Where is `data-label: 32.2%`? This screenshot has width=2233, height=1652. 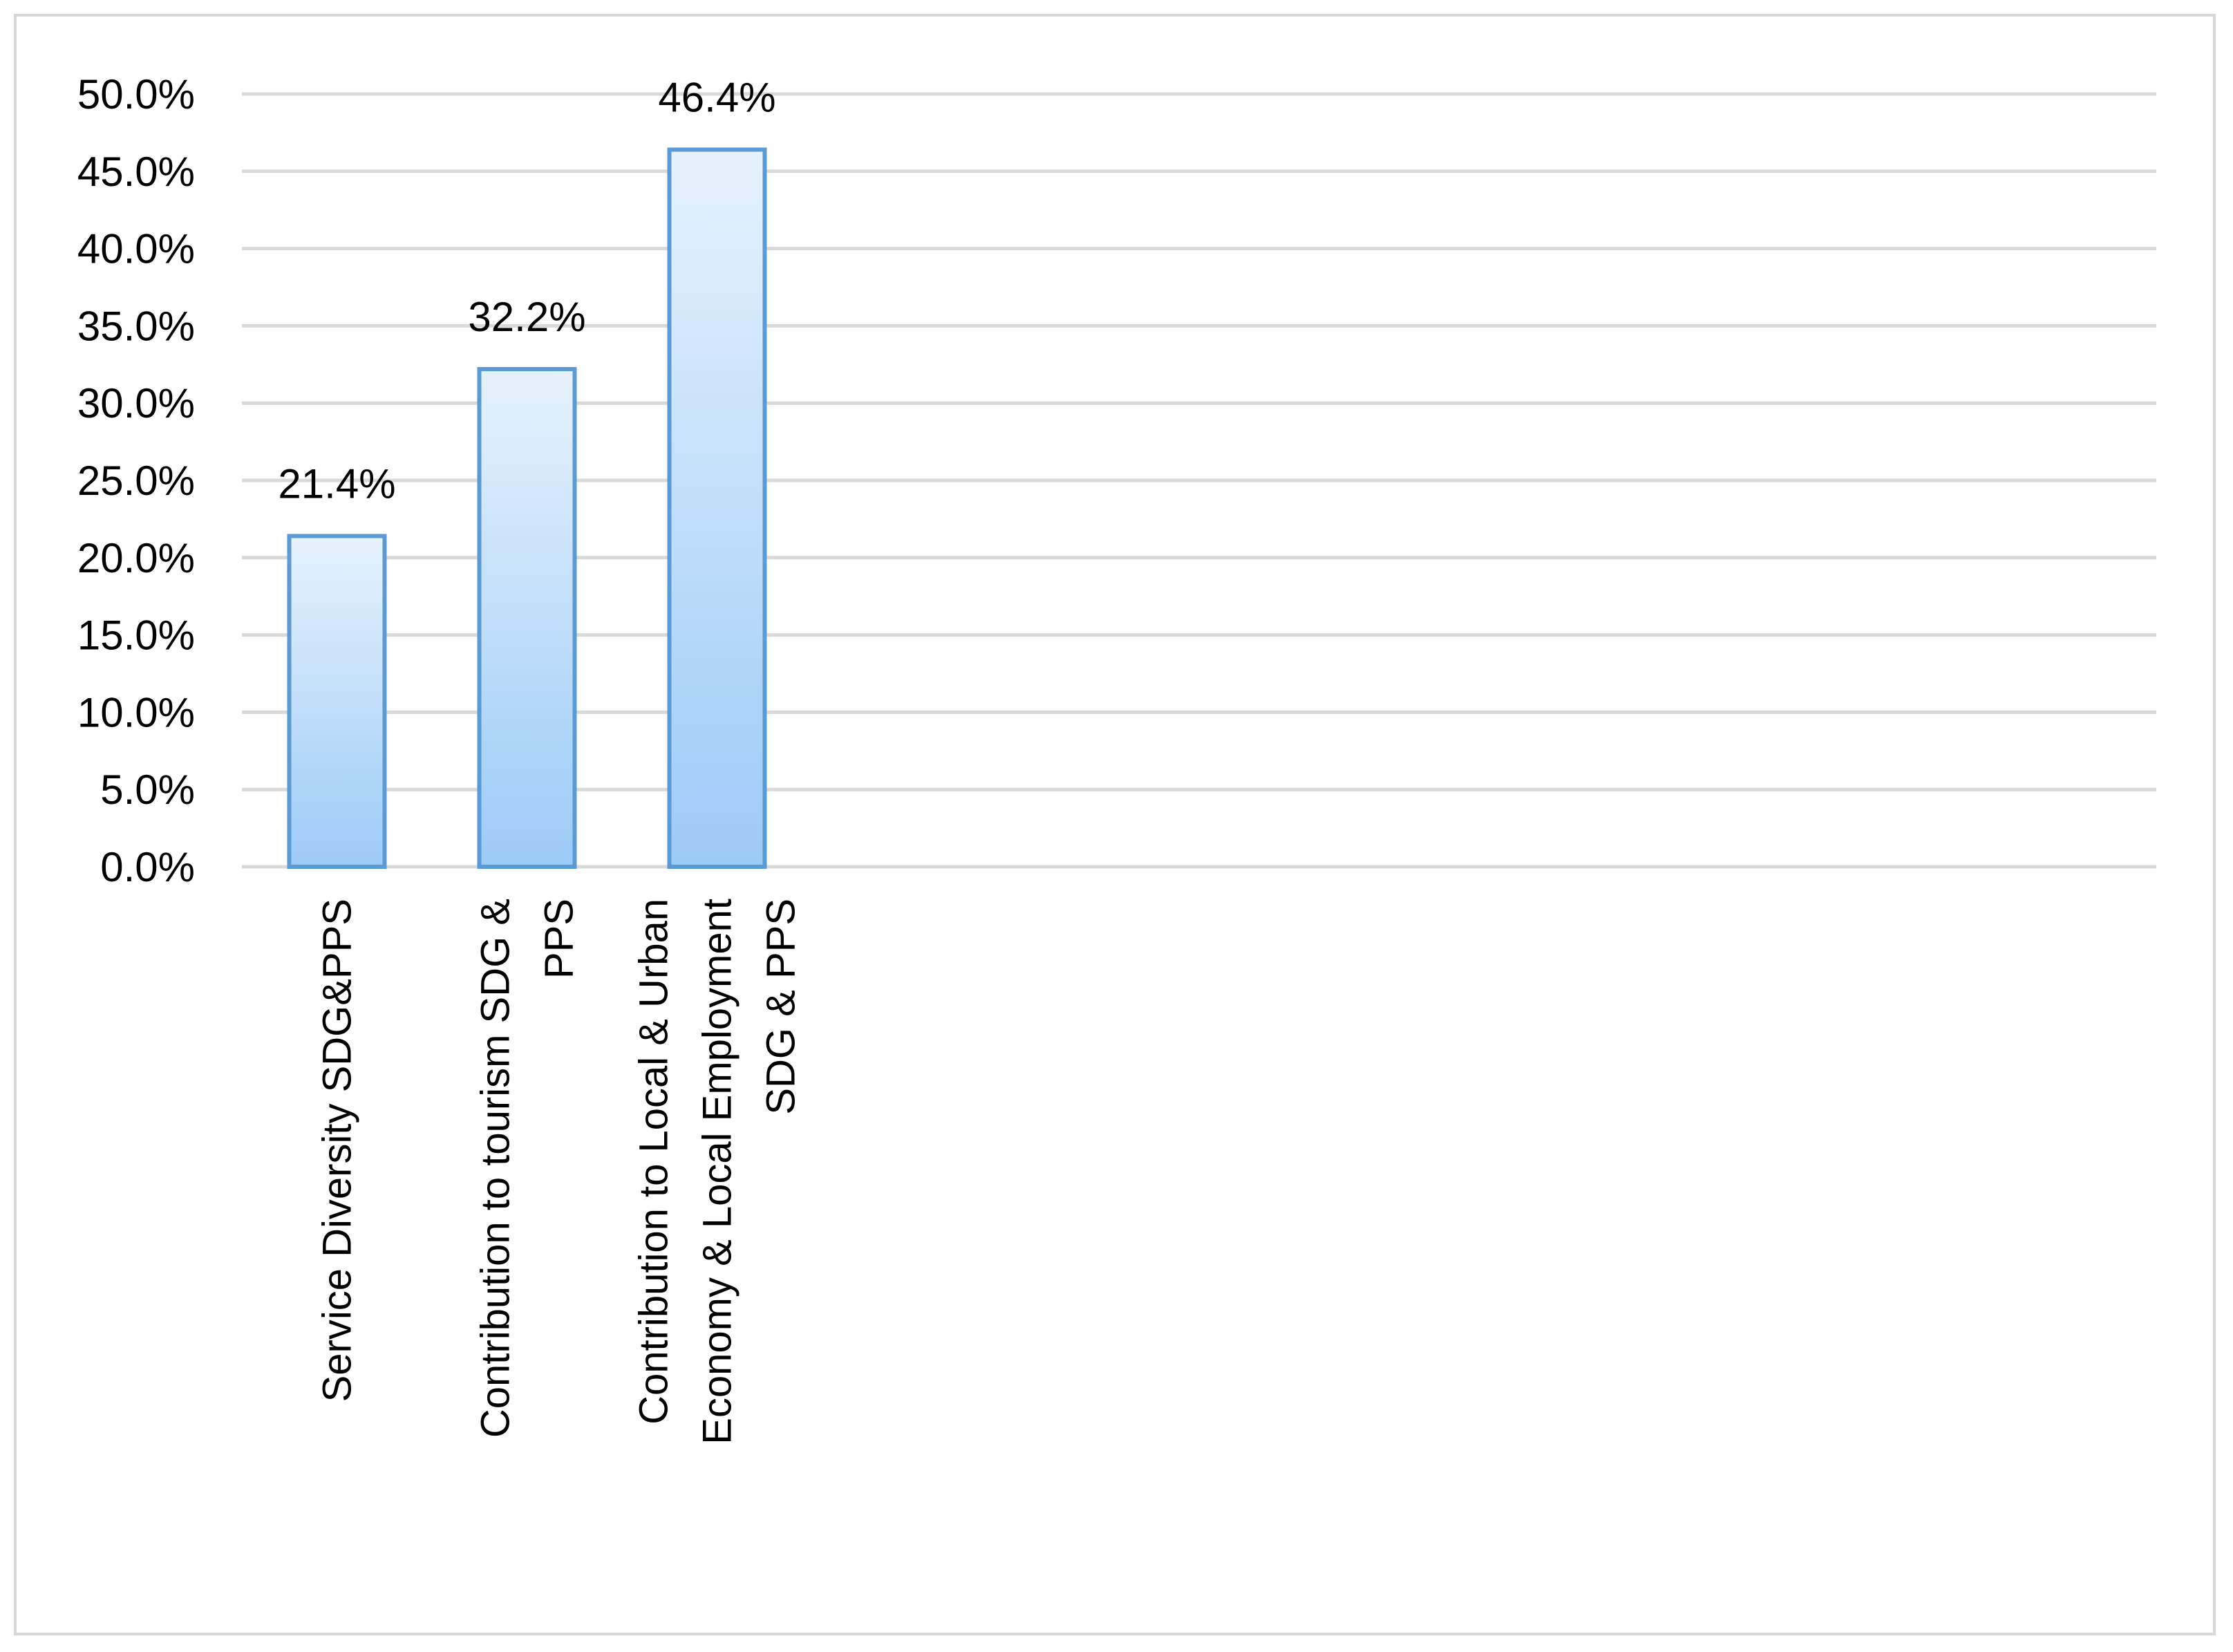
data-label: 32.2% is located at coordinates (526, 317).